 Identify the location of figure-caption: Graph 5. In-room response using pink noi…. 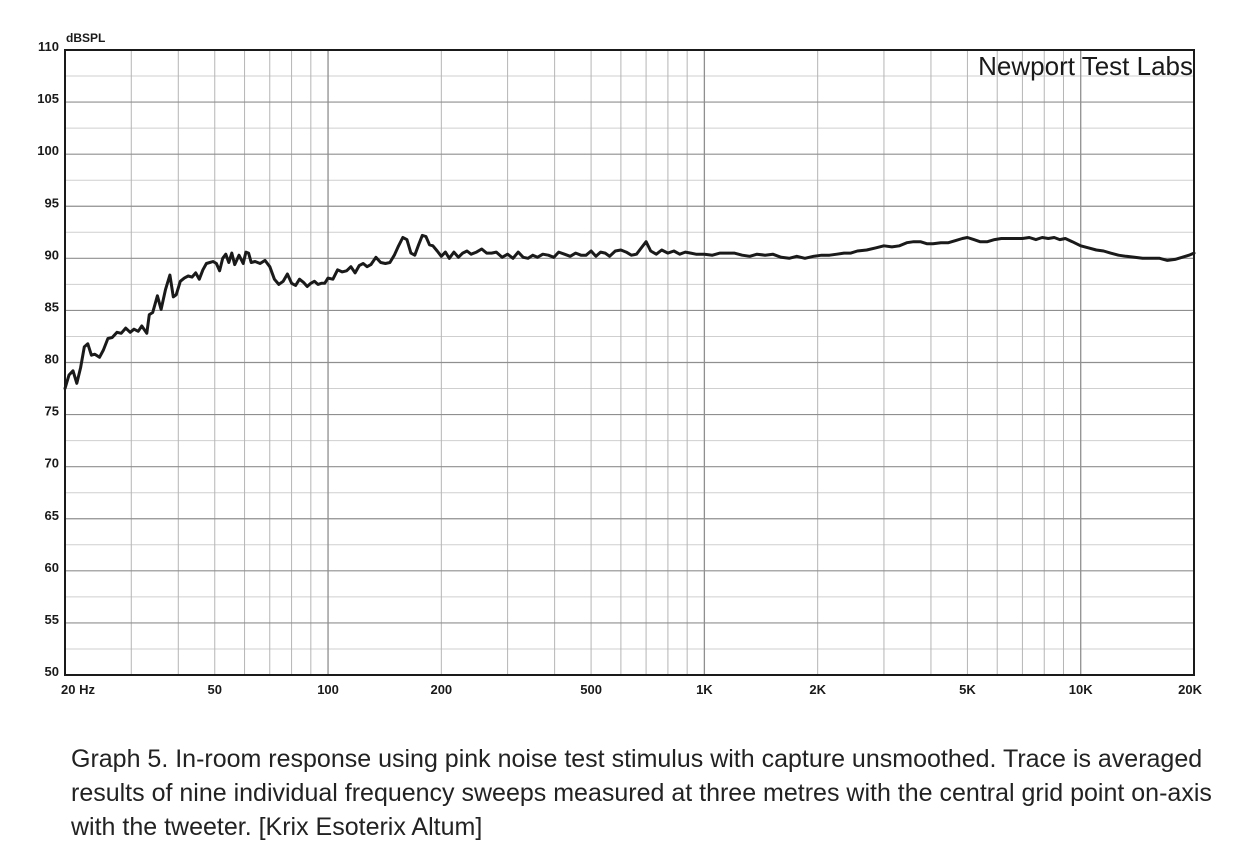
(641, 793).